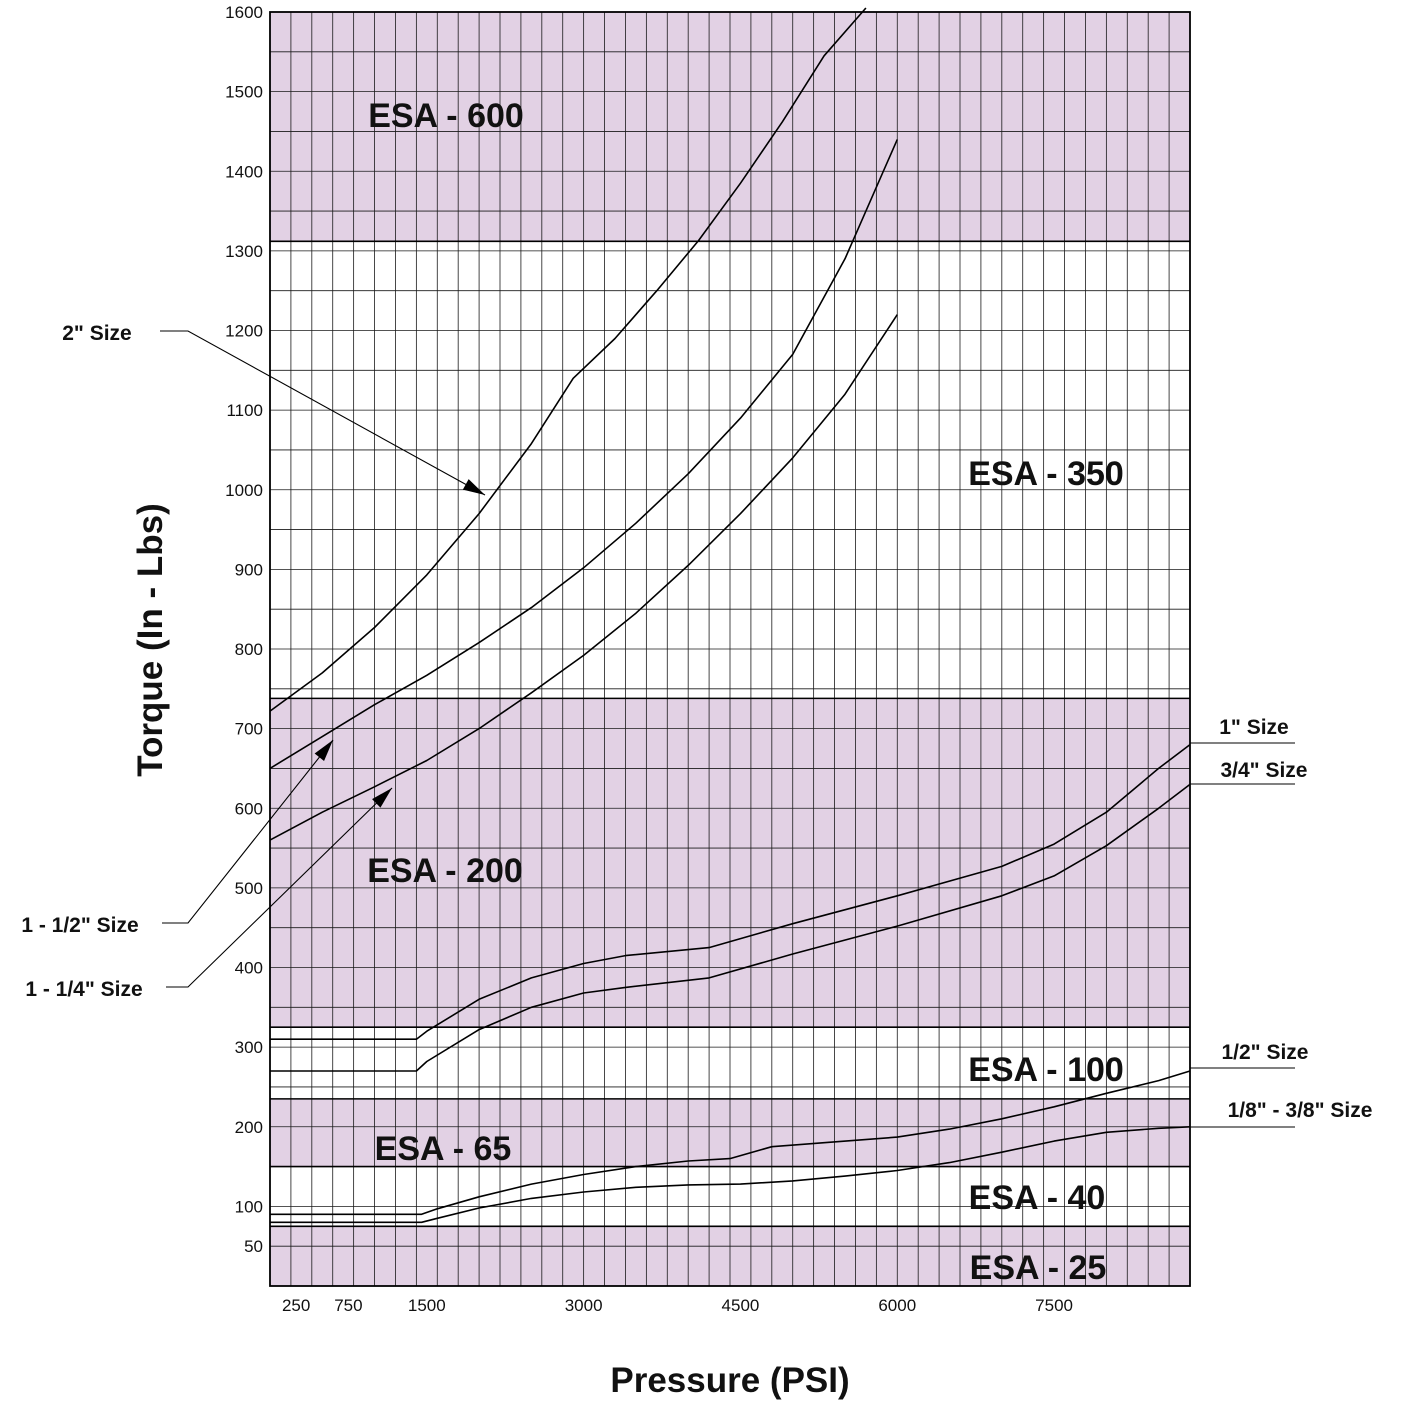 This screenshot has height=1407, width=1403. What do you see at coordinates (729, 1380) in the screenshot?
I see `x-axis-title: Pressure (PSI)` at bounding box center [729, 1380].